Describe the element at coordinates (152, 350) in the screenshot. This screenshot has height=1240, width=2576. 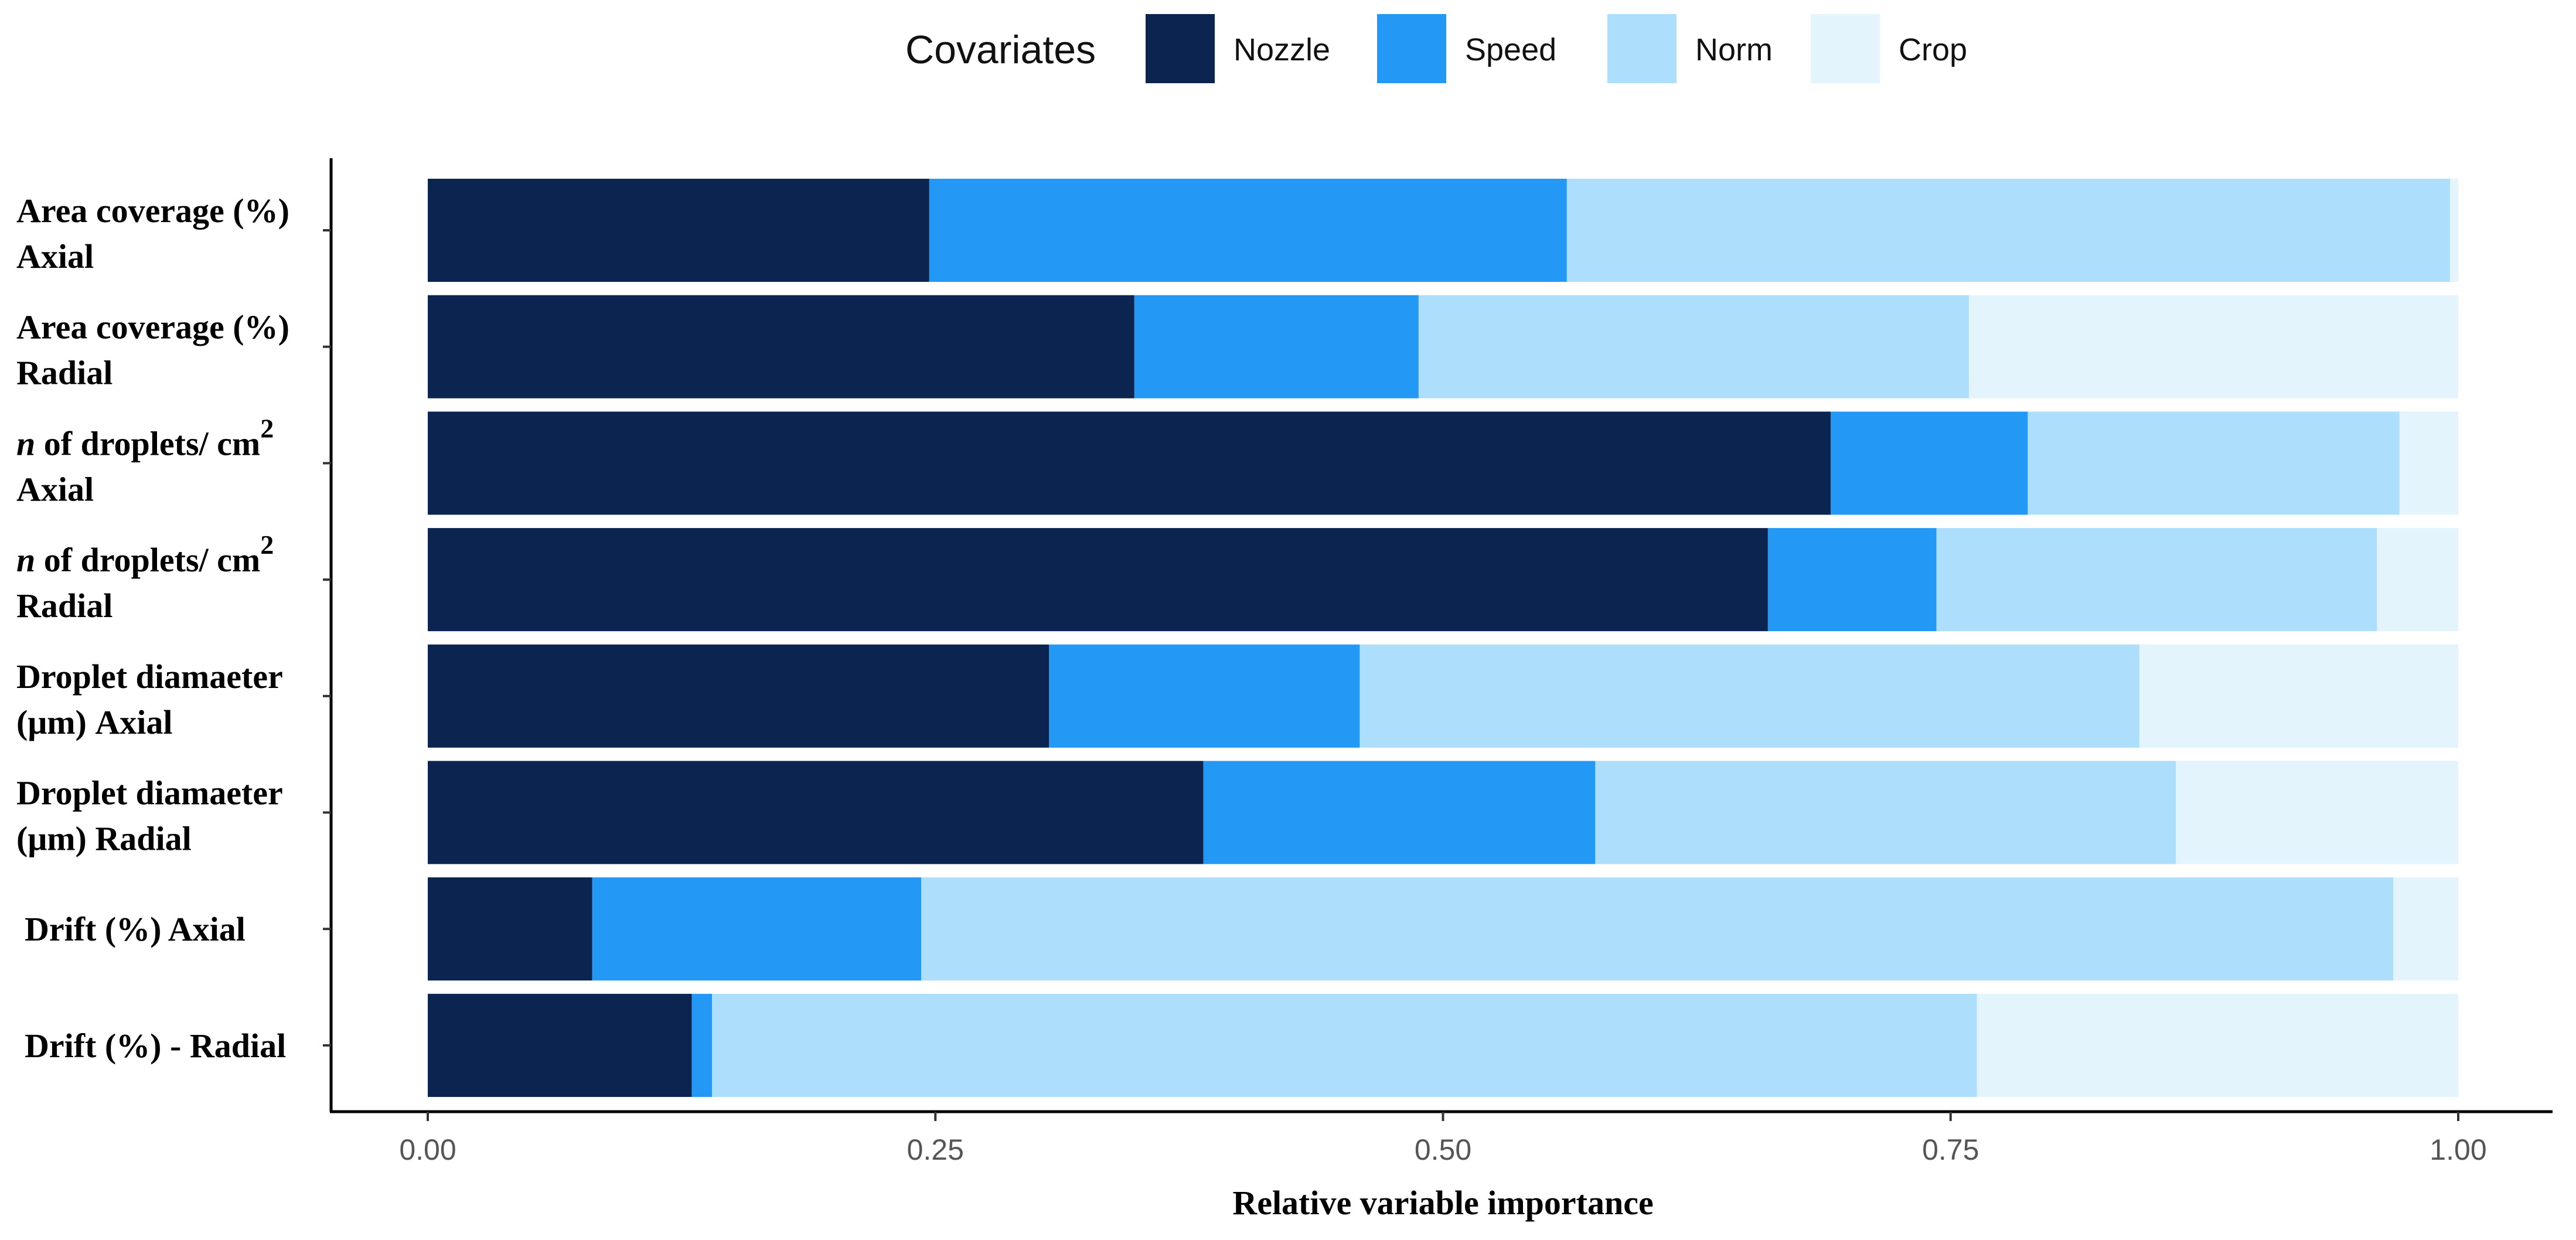
I see `category-label-2: Area coverage (%) Radial` at that location.